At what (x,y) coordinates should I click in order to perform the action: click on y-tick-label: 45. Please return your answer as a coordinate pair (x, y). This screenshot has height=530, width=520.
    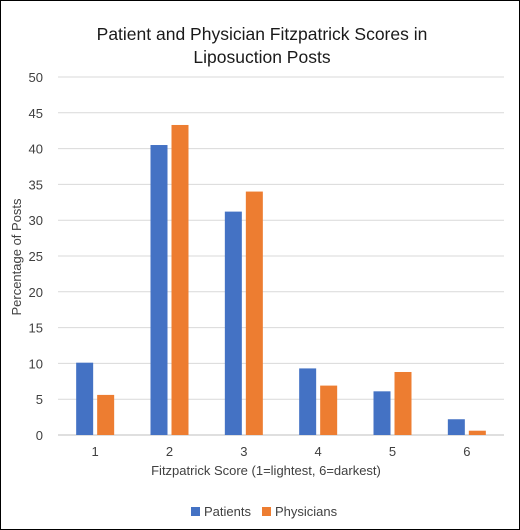
    Looking at the image, I should click on (36, 113).